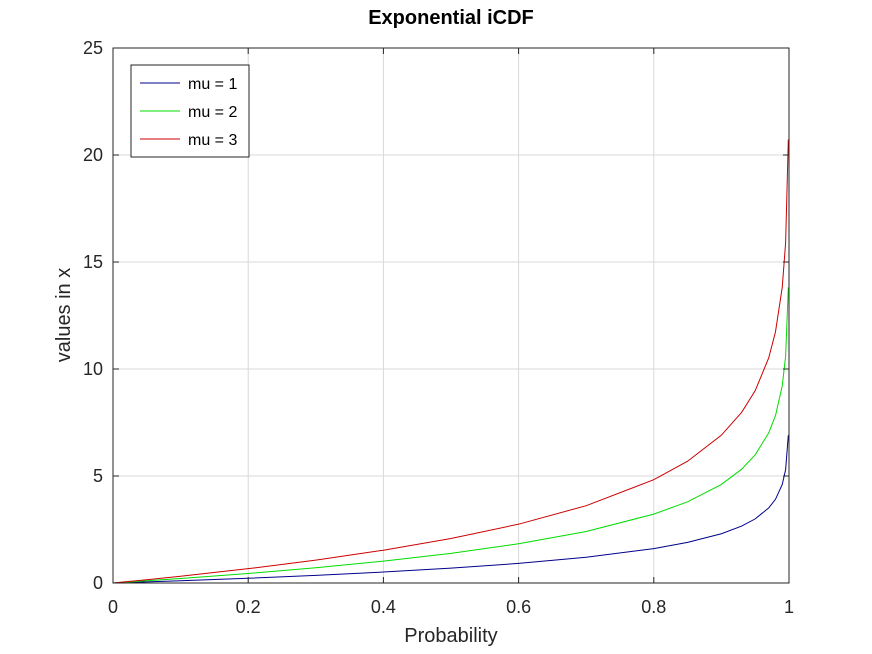 The height and width of the screenshot is (654, 872). What do you see at coordinates (93, 155) in the screenshot?
I see `y-tick-label: 20` at bounding box center [93, 155].